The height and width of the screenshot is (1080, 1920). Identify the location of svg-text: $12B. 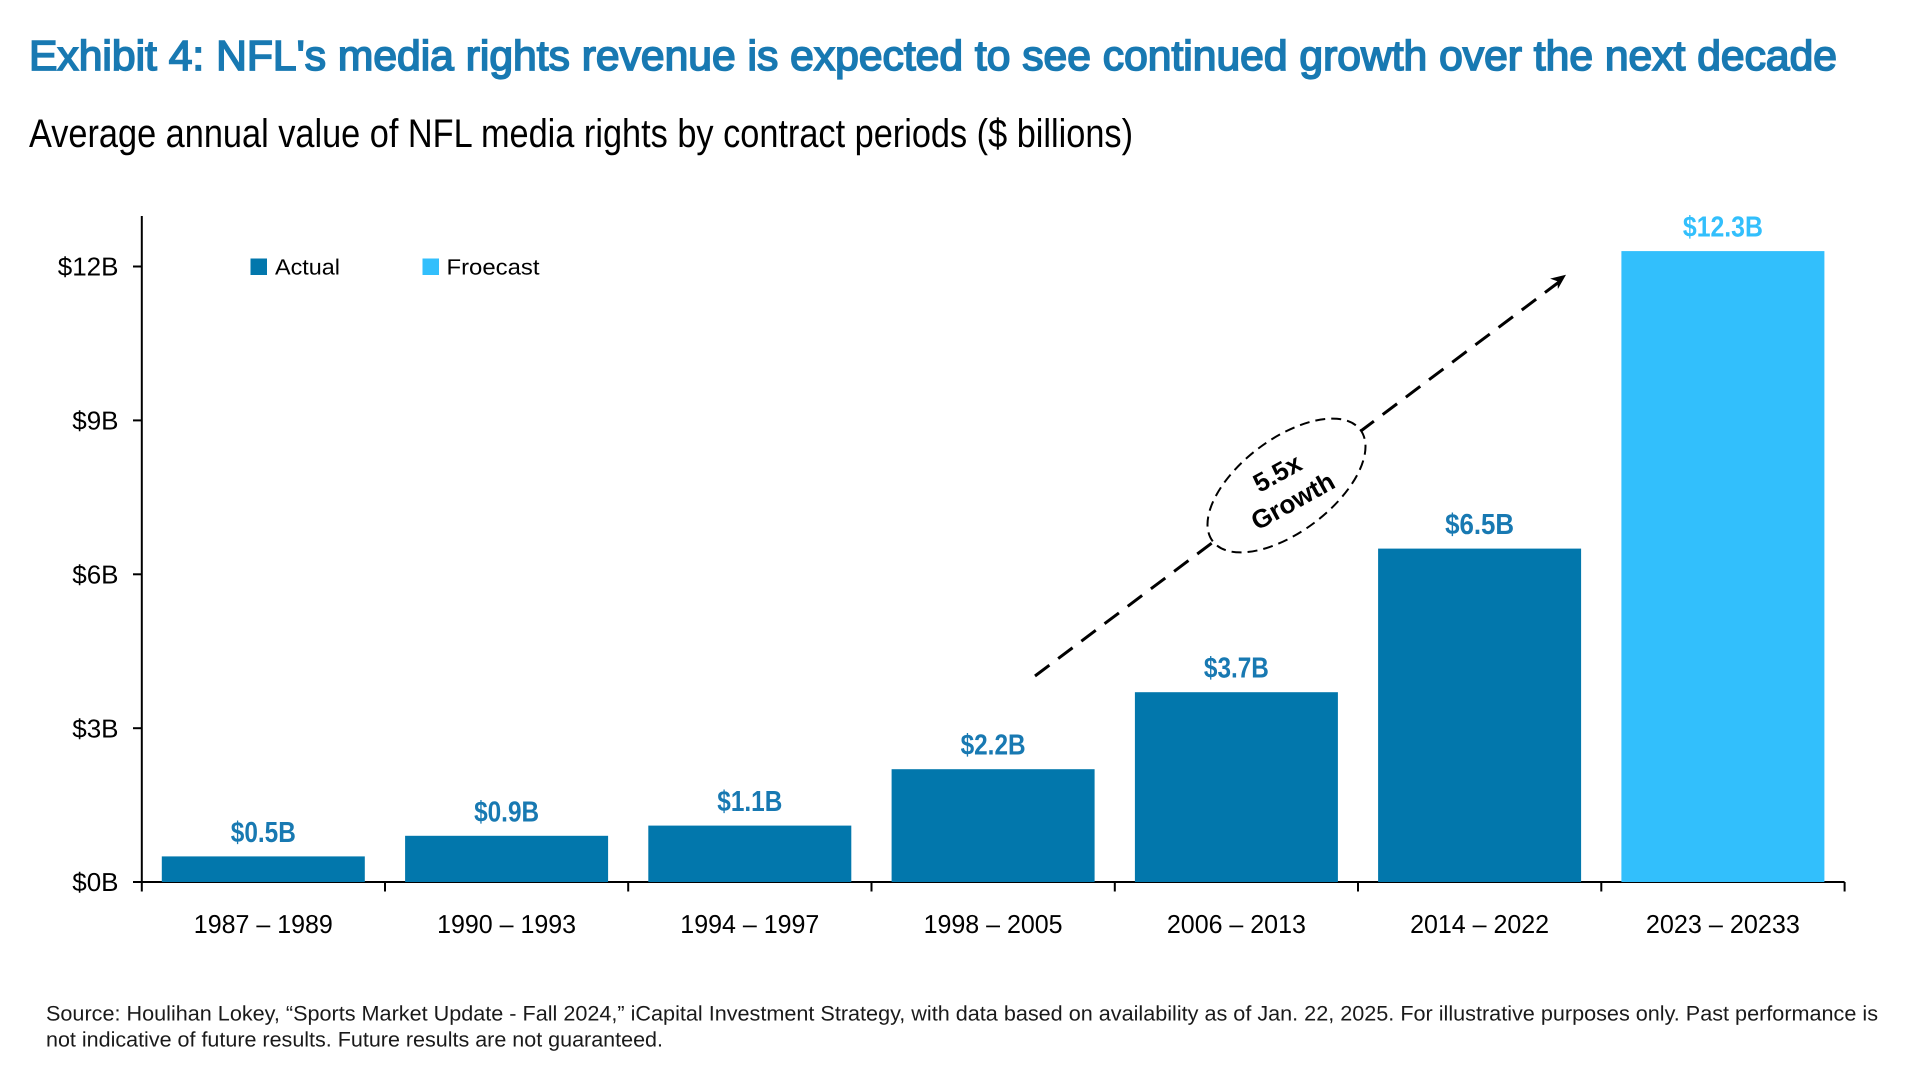
(88, 267).